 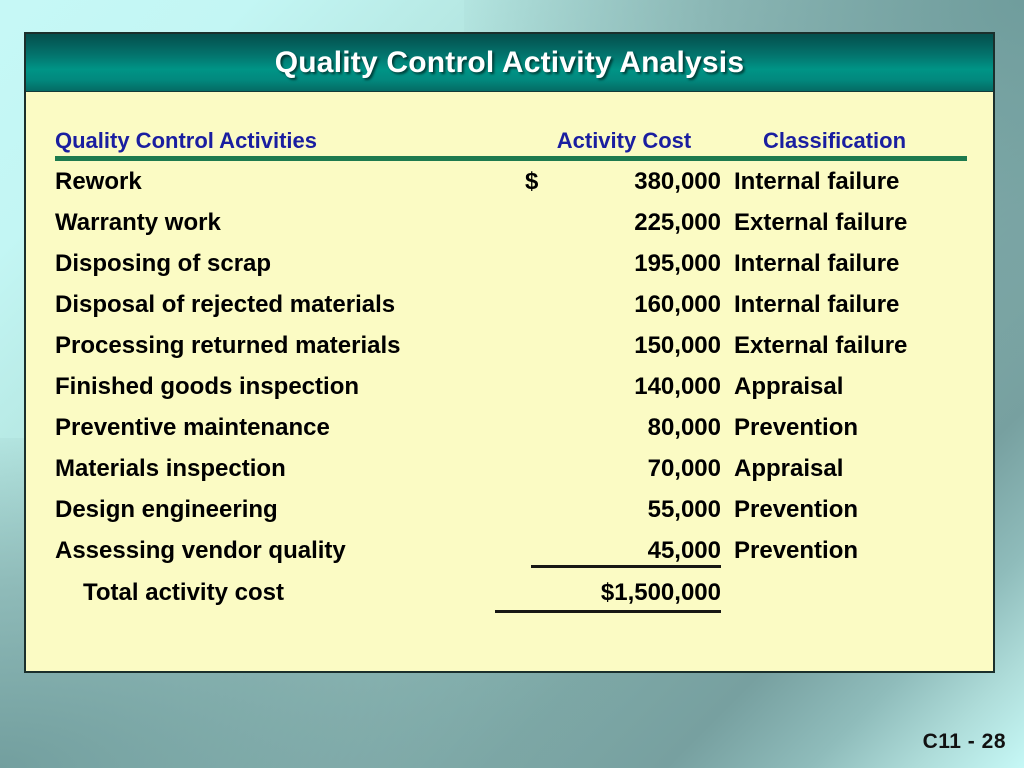 What do you see at coordinates (166, 509) in the screenshot?
I see `cell-activity: Design engineering` at bounding box center [166, 509].